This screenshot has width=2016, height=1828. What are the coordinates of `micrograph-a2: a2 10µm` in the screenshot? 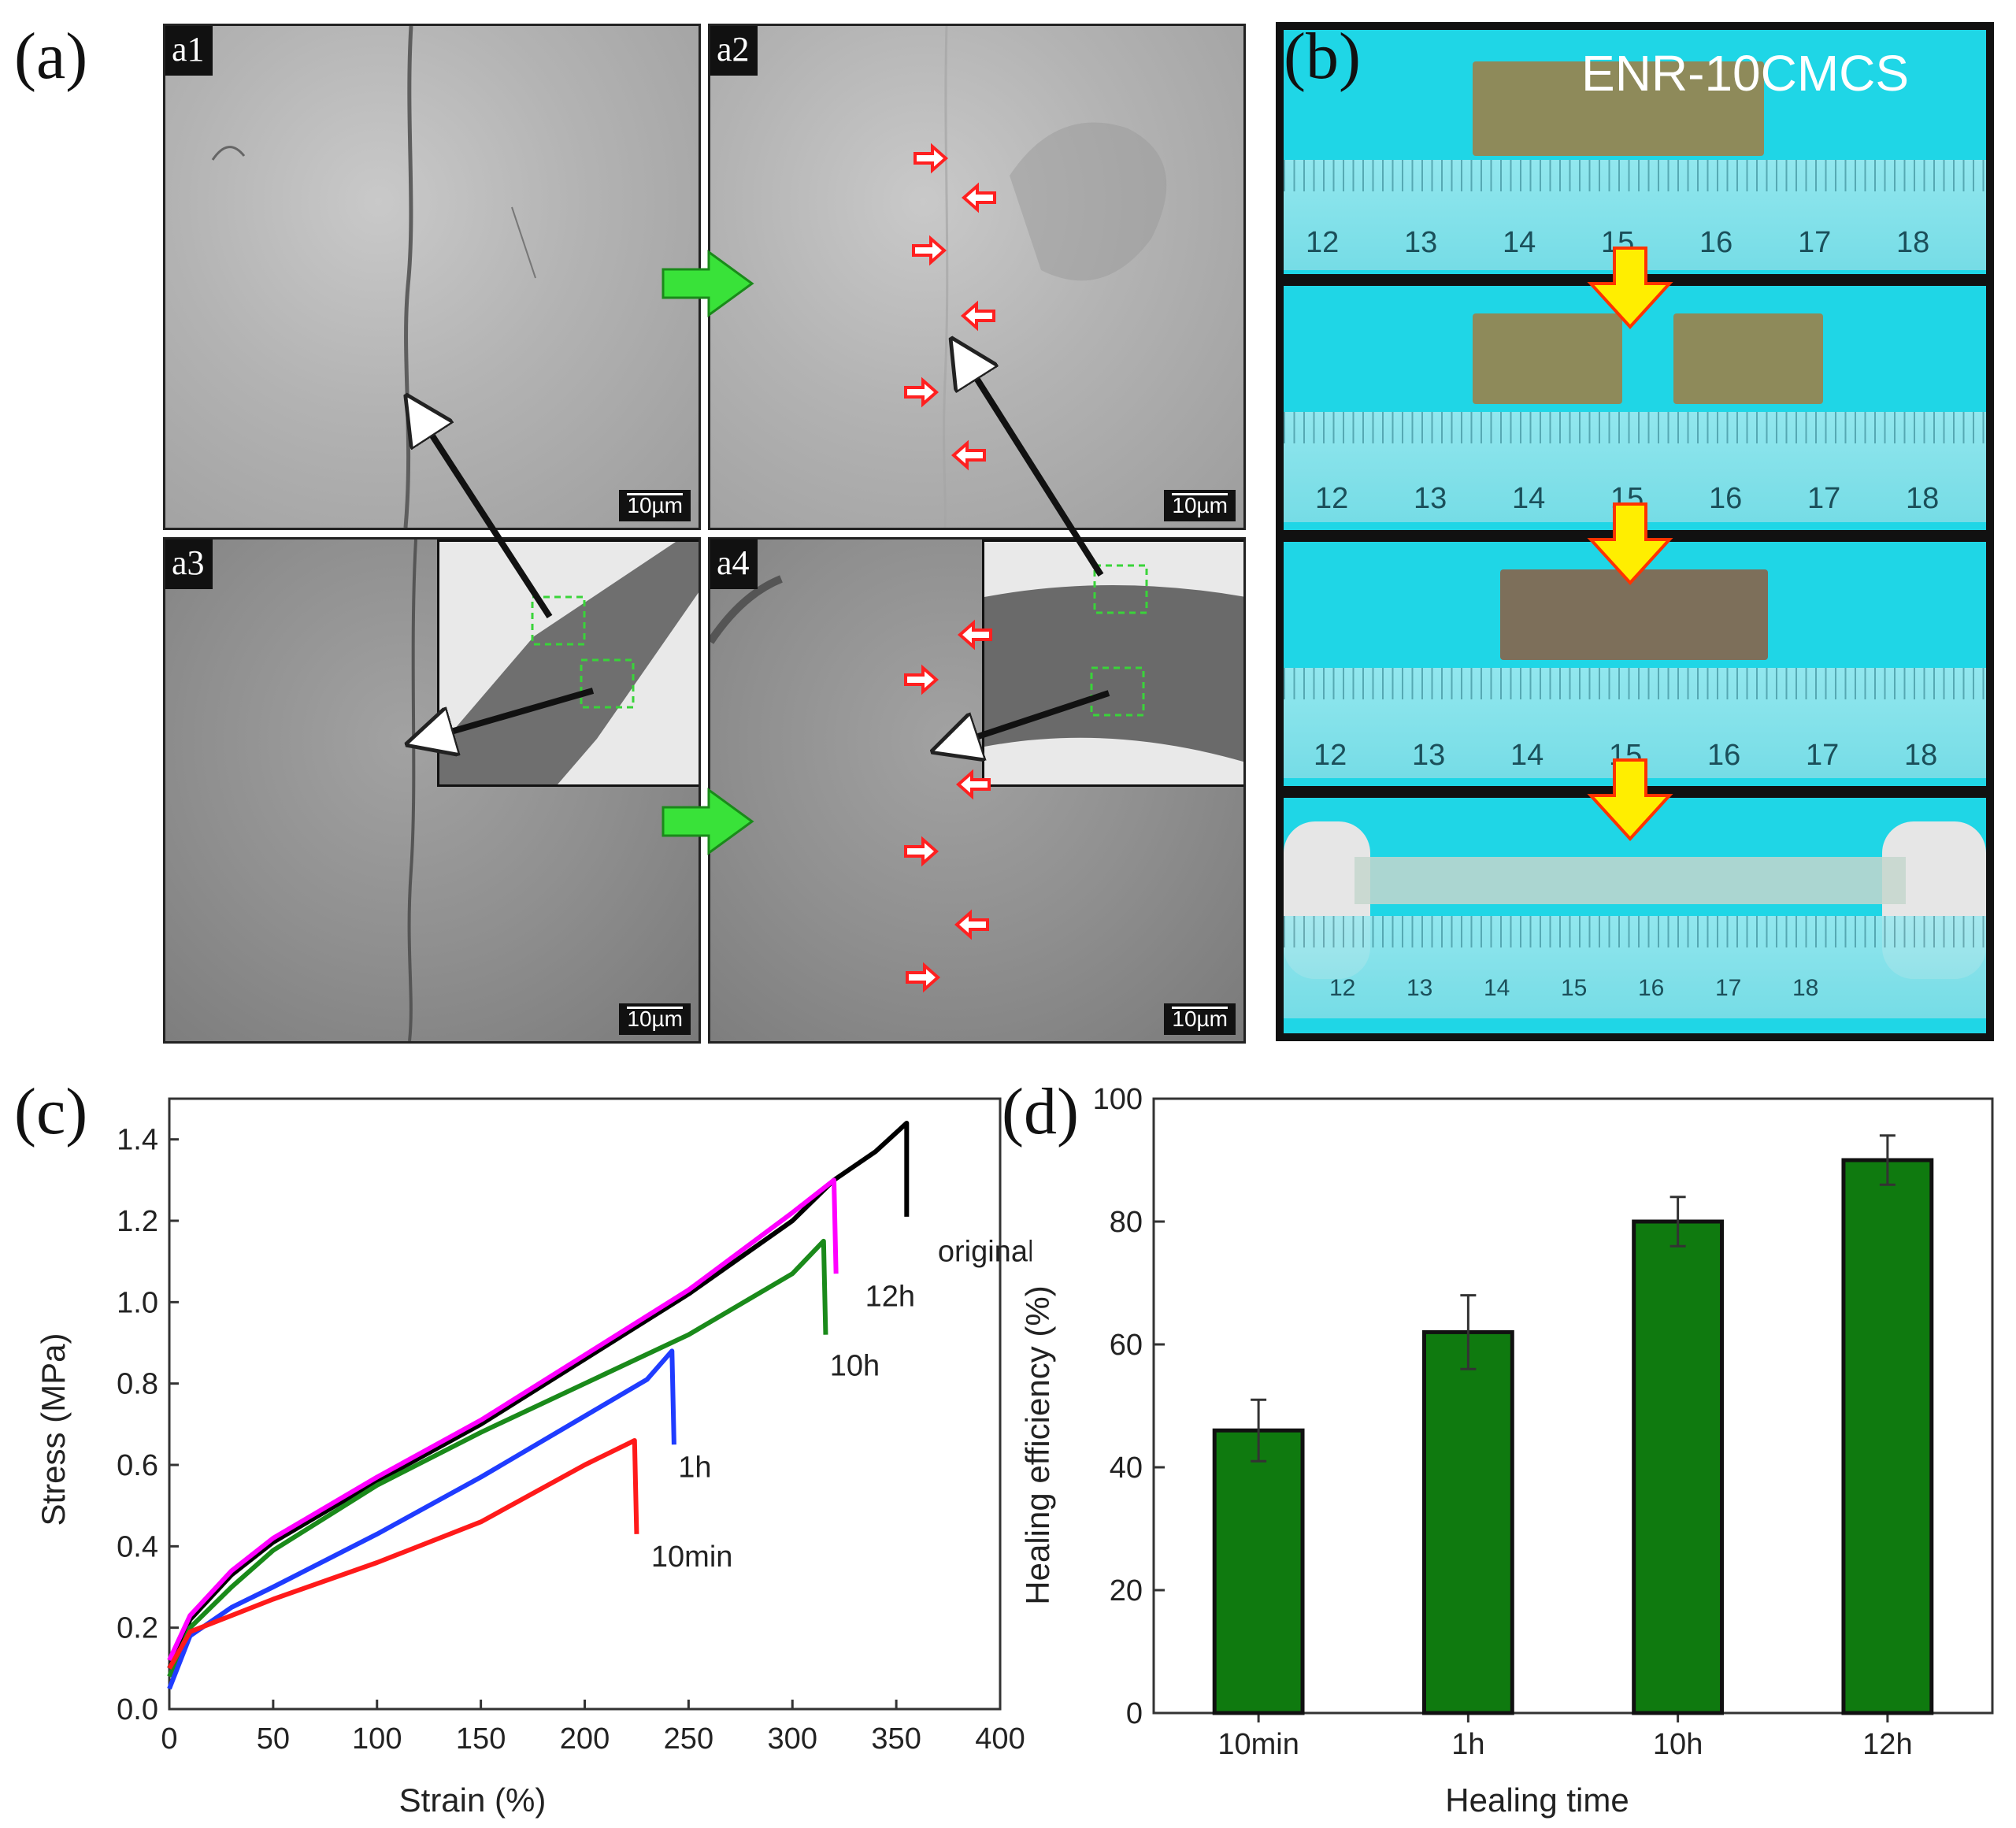 It's located at (977, 277).